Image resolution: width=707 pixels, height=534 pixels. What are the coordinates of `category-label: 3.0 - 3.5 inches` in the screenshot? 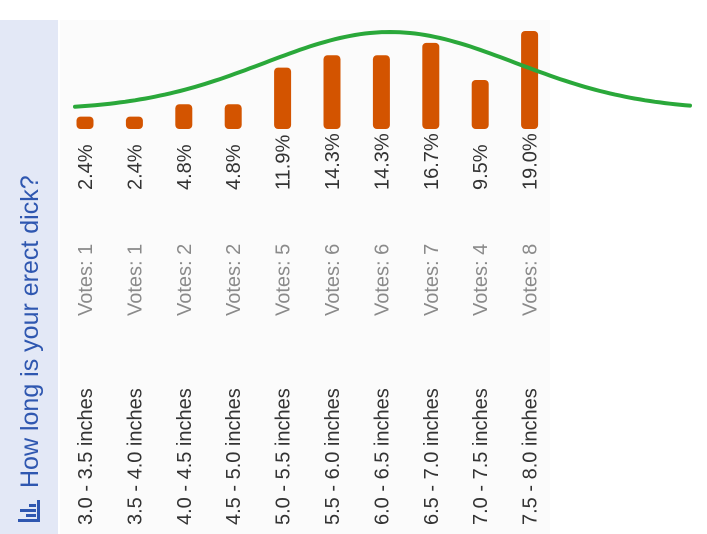 It's located at (86, 456).